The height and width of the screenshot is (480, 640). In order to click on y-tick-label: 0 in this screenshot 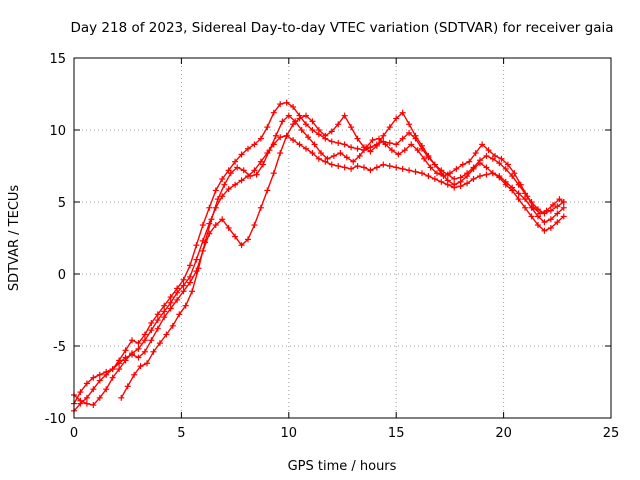, I will do `click(62, 275)`.